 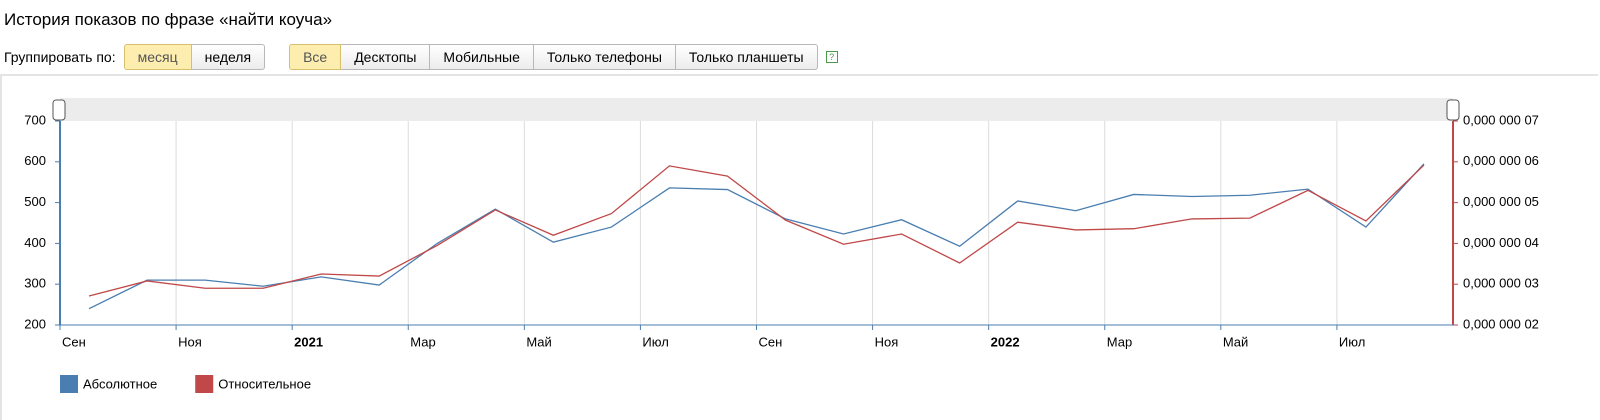 I want to click on y-tick-label: 400, so click(x=35, y=242).